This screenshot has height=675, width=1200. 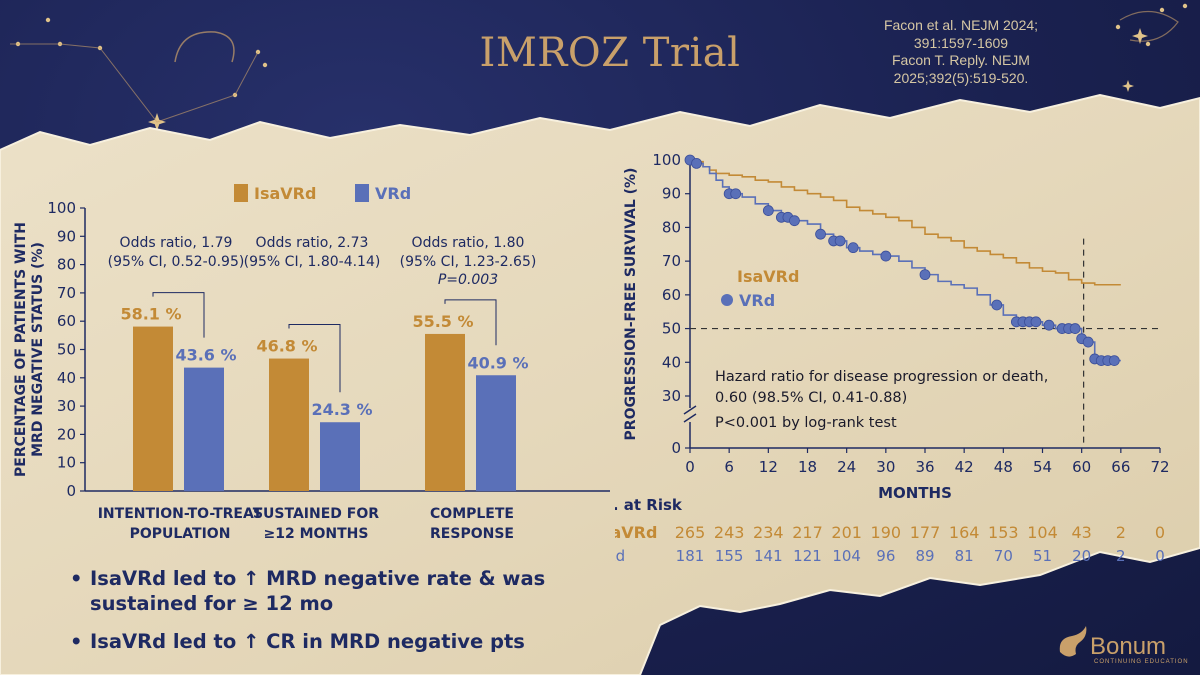 I want to click on ram-horn-icon, so click(x=204, y=47).